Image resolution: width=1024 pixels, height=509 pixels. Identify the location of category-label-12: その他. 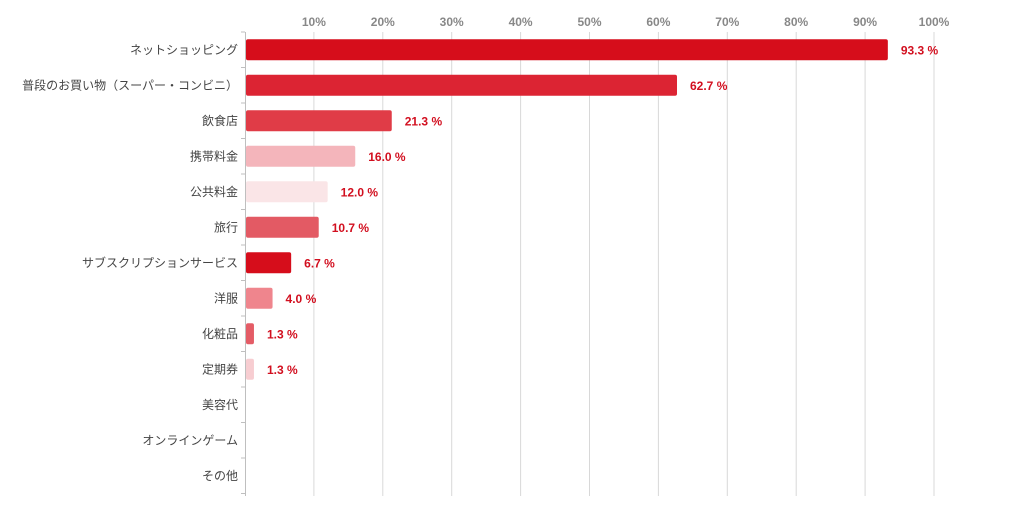
(220, 476).